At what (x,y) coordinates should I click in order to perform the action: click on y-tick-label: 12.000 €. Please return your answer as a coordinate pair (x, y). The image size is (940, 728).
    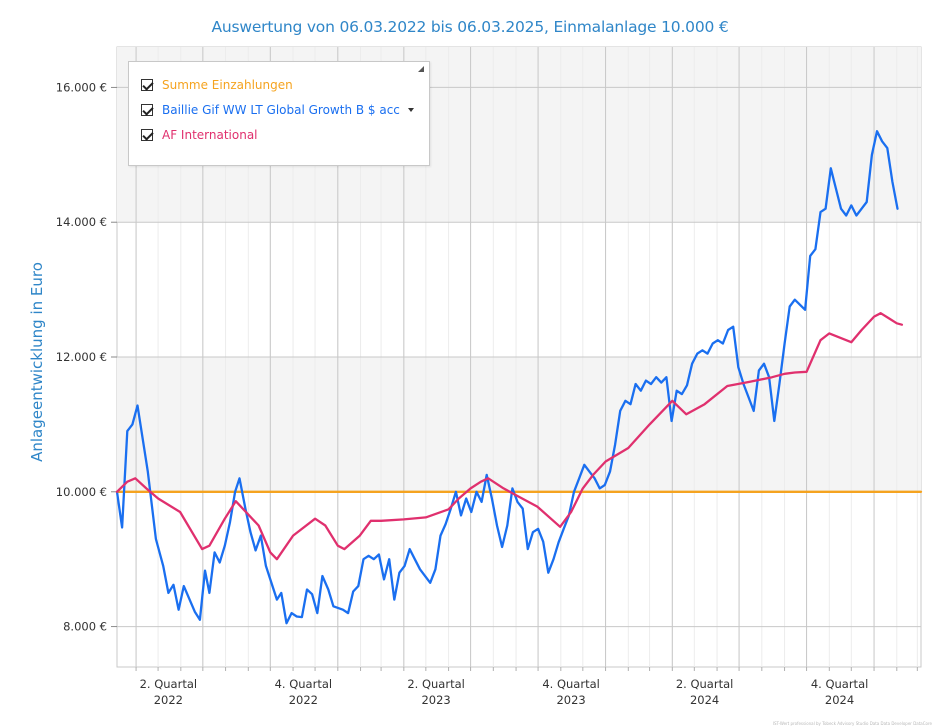
    Looking at the image, I should click on (81, 357).